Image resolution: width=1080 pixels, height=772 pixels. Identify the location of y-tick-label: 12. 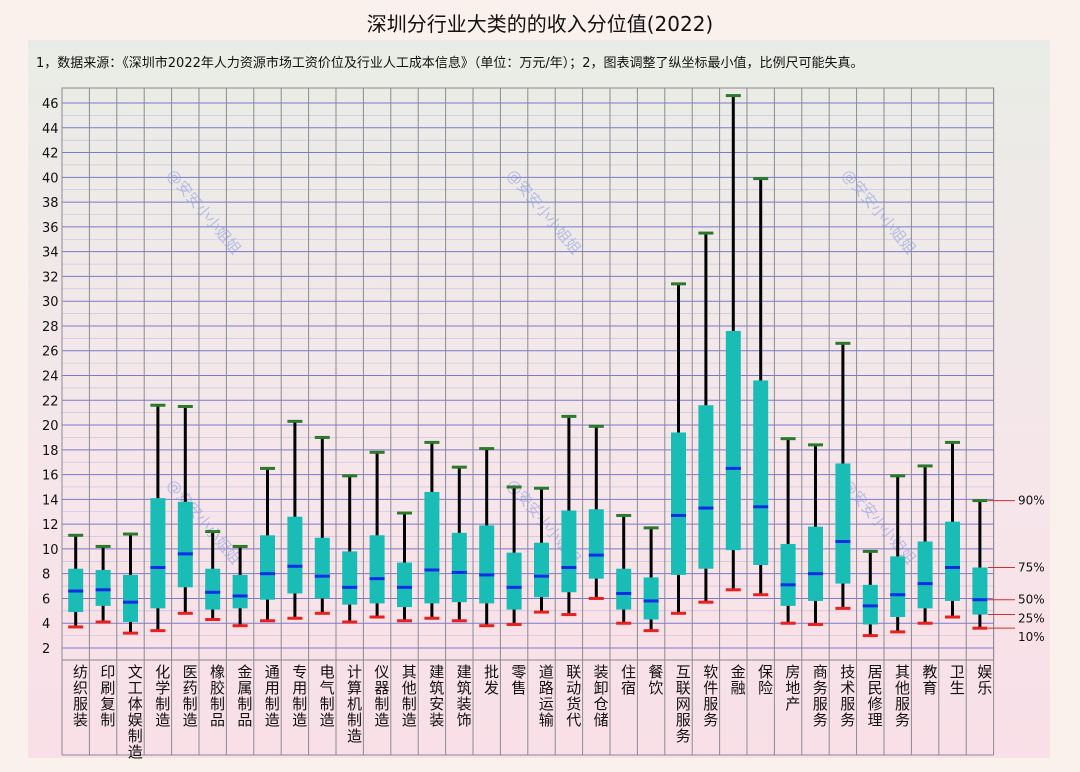
(50, 525).